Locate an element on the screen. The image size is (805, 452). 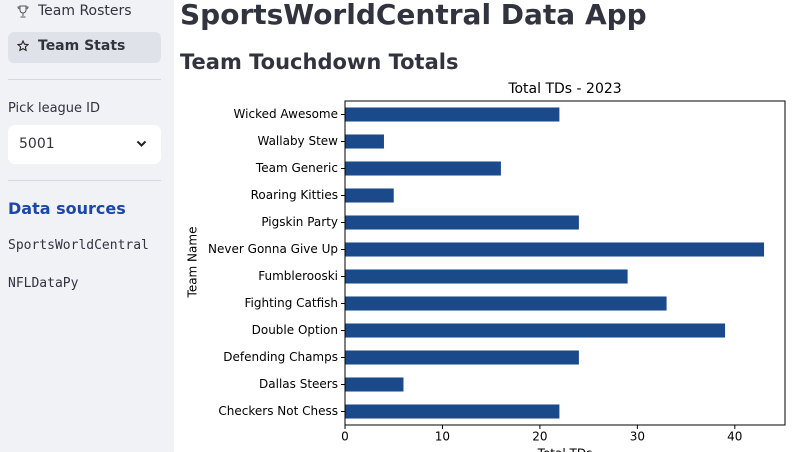
y-tick-label: Never Gonna Give Up is located at coordinates (273, 249).